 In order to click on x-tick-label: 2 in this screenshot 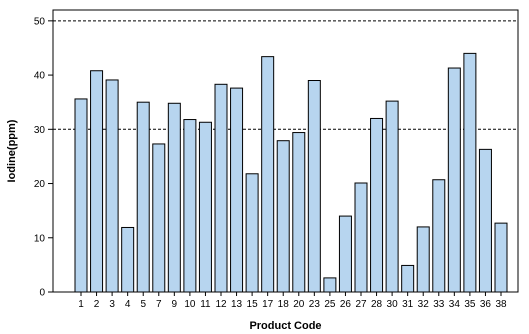, I will do `click(97, 304)`.